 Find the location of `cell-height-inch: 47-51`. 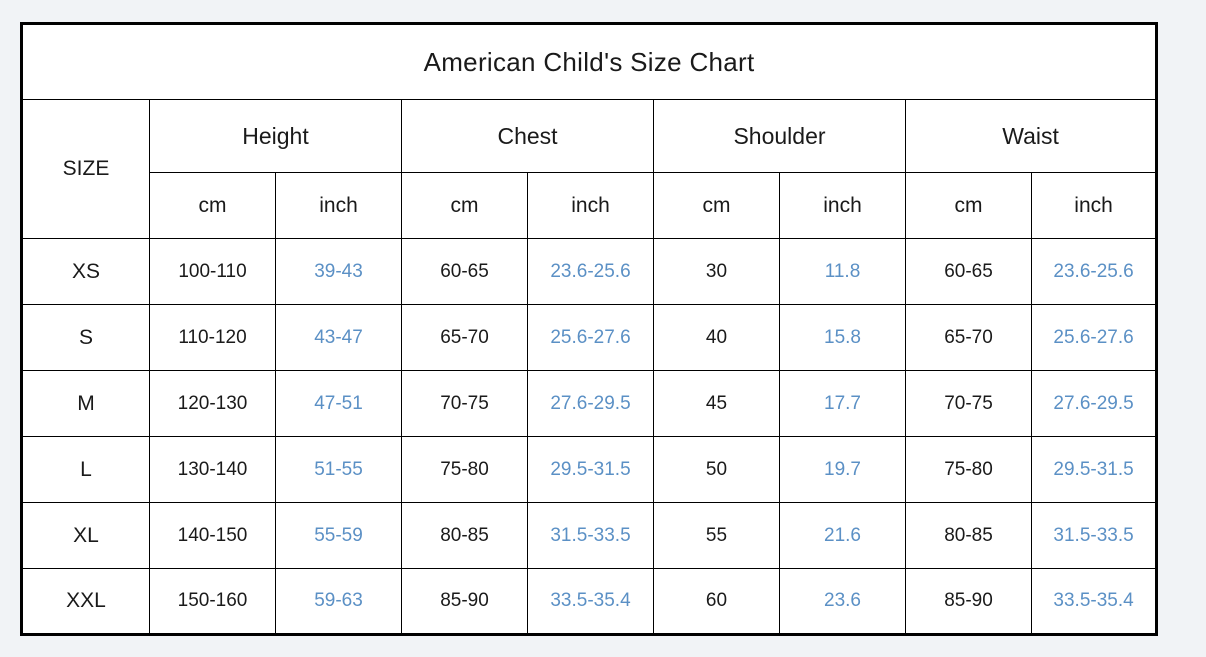

cell-height-inch: 47-51 is located at coordinates (338, 403).